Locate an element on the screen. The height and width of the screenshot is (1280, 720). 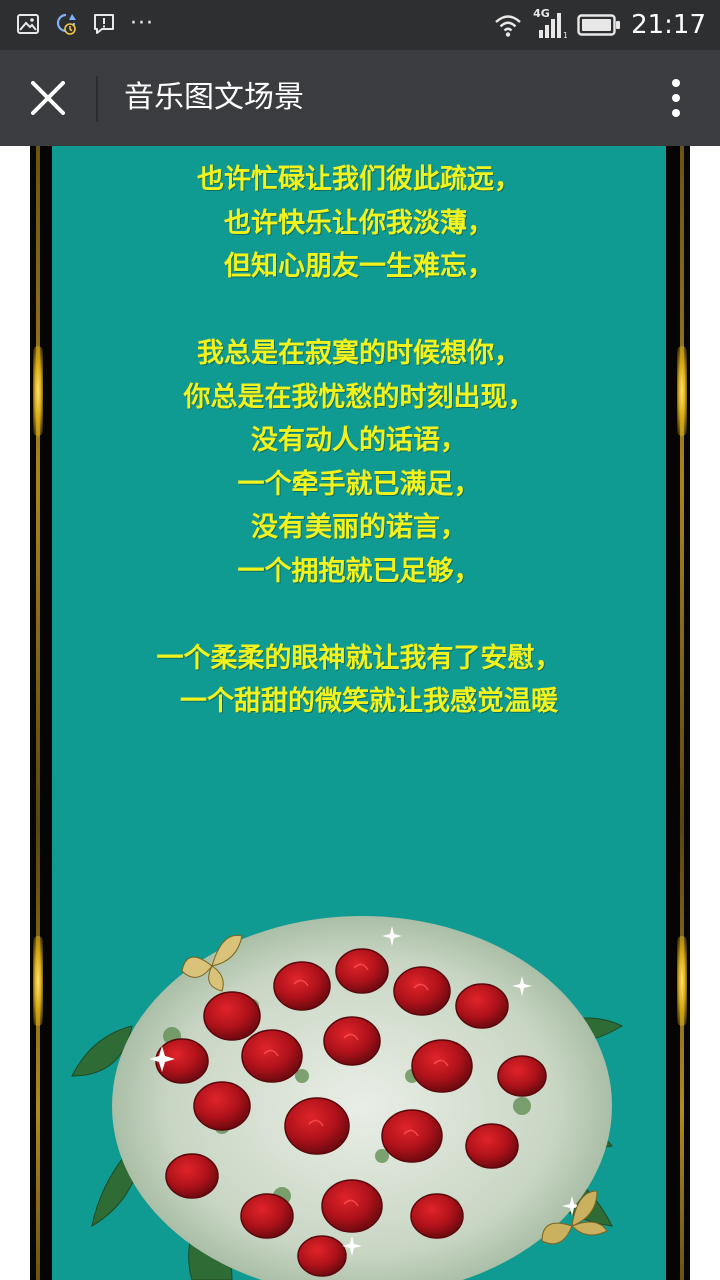
right-gold-trim is located at coordinates (682, 713).